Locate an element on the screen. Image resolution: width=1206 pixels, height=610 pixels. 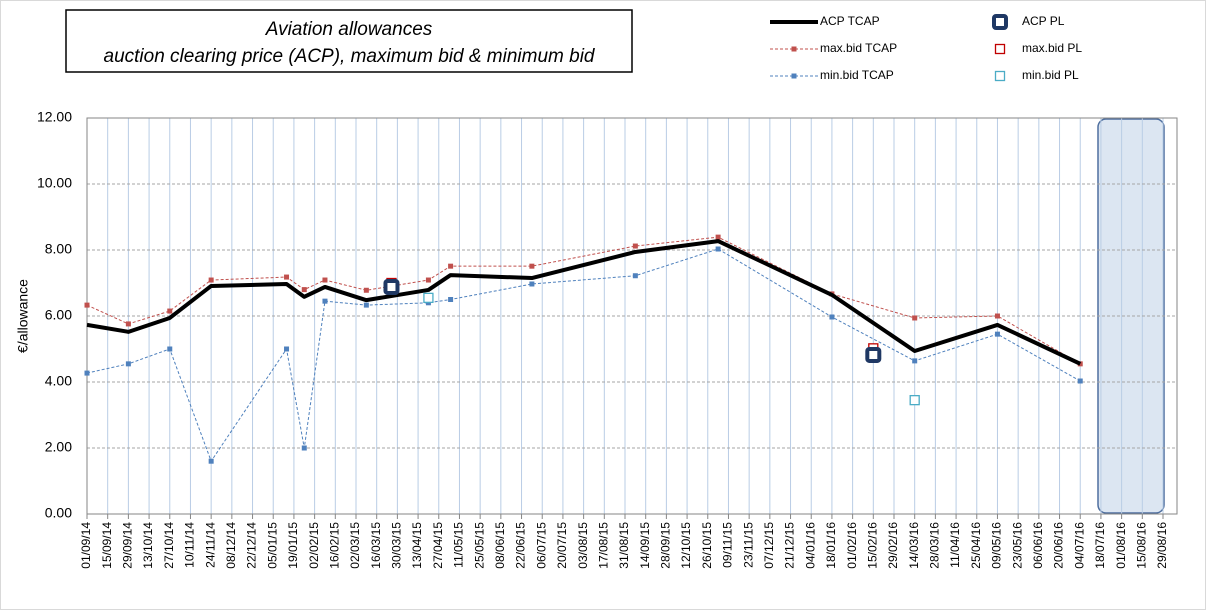
x-tick-label: 04/07/16 is located at coordinates (1079, 545).